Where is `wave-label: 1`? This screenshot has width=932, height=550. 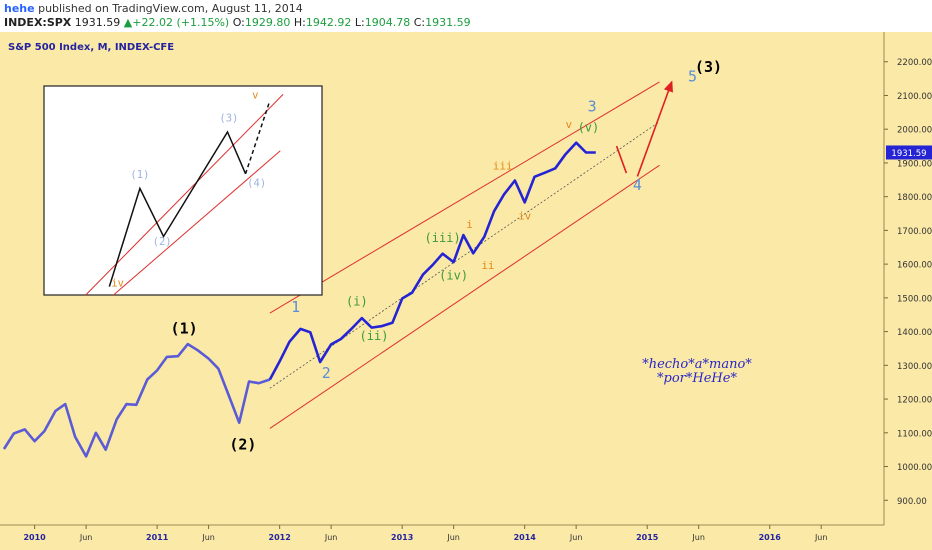
wave-label: 1 is located at coordinates (295, 307).